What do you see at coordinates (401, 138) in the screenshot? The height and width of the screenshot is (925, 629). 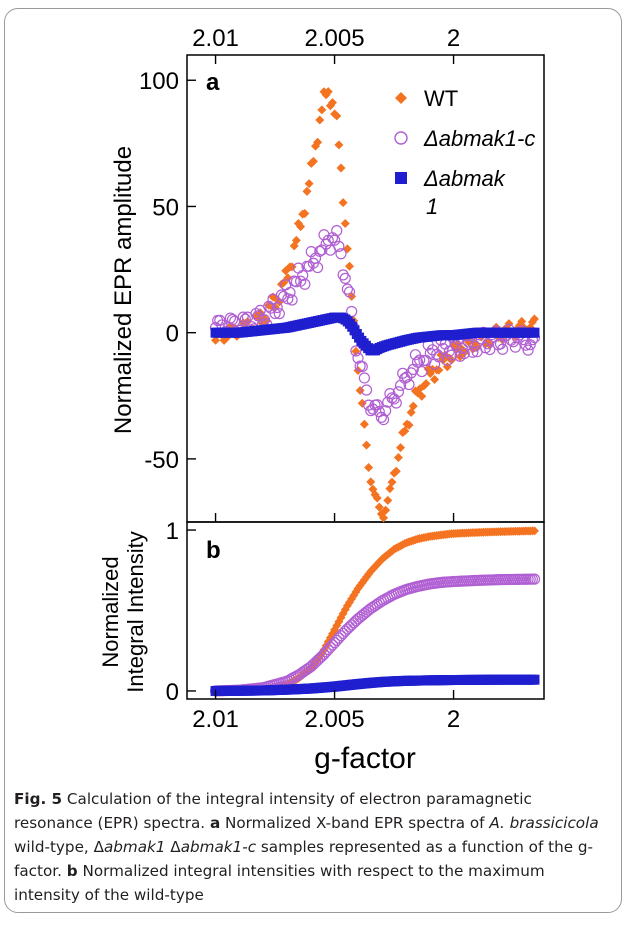 I see `legend-comp-marker` at bounding box center [401, 138].